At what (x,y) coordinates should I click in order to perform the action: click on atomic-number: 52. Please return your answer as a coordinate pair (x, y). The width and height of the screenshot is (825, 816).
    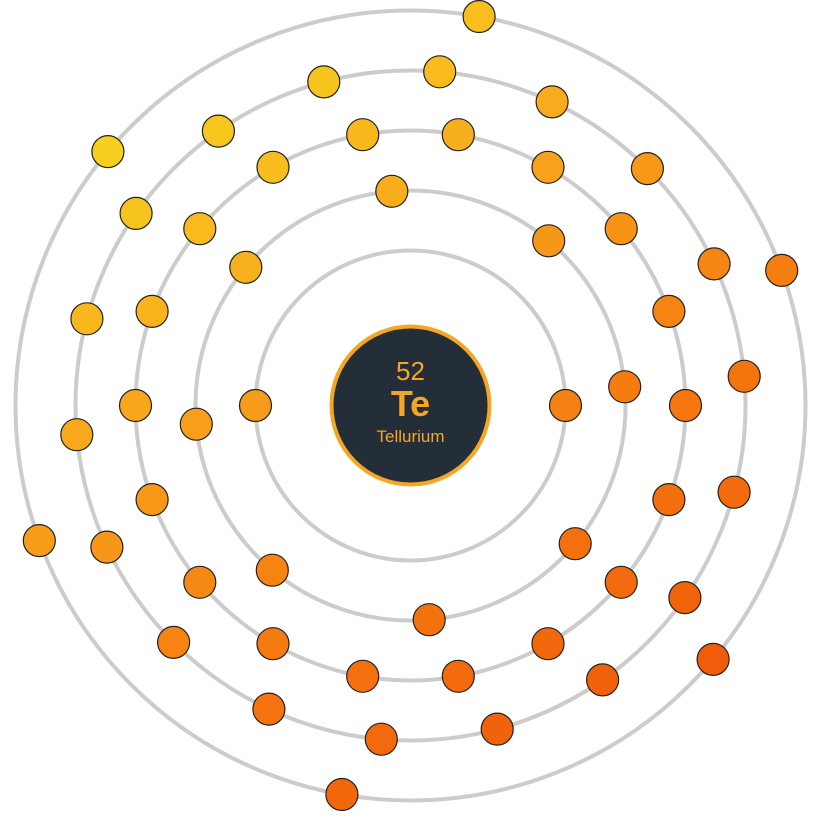
    Looking at the image, I should click on (410, 371).